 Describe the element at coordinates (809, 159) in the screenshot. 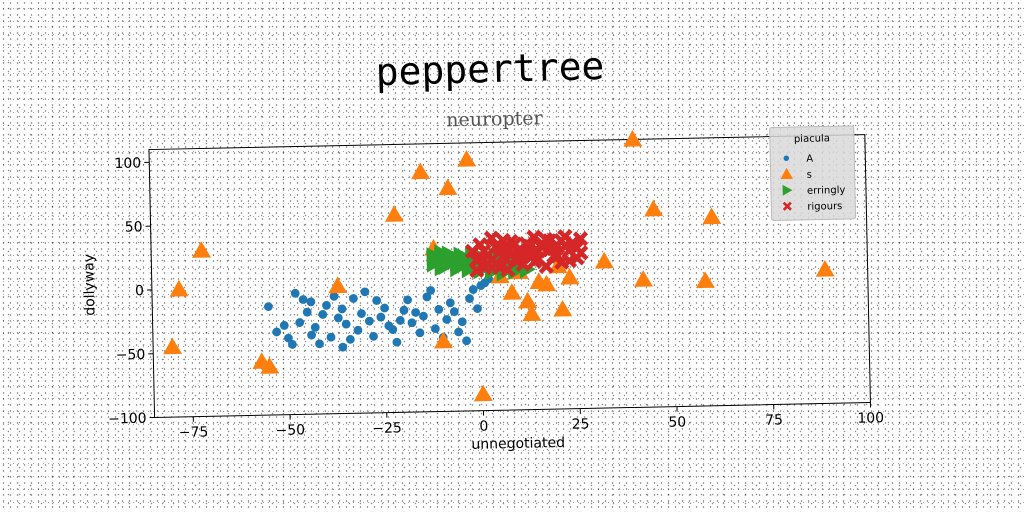

I see `legend-label: A` at that location.